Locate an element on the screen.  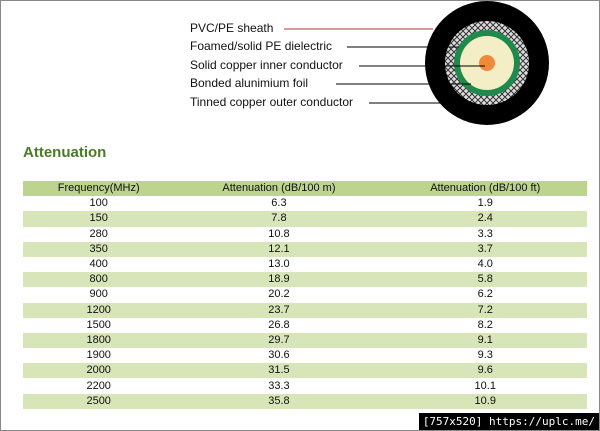
table-cell: 900 is located at coordinates (99, 295).